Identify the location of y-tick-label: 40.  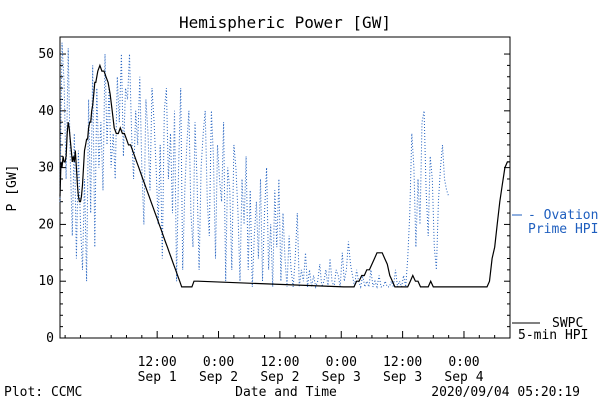
(46, 111).